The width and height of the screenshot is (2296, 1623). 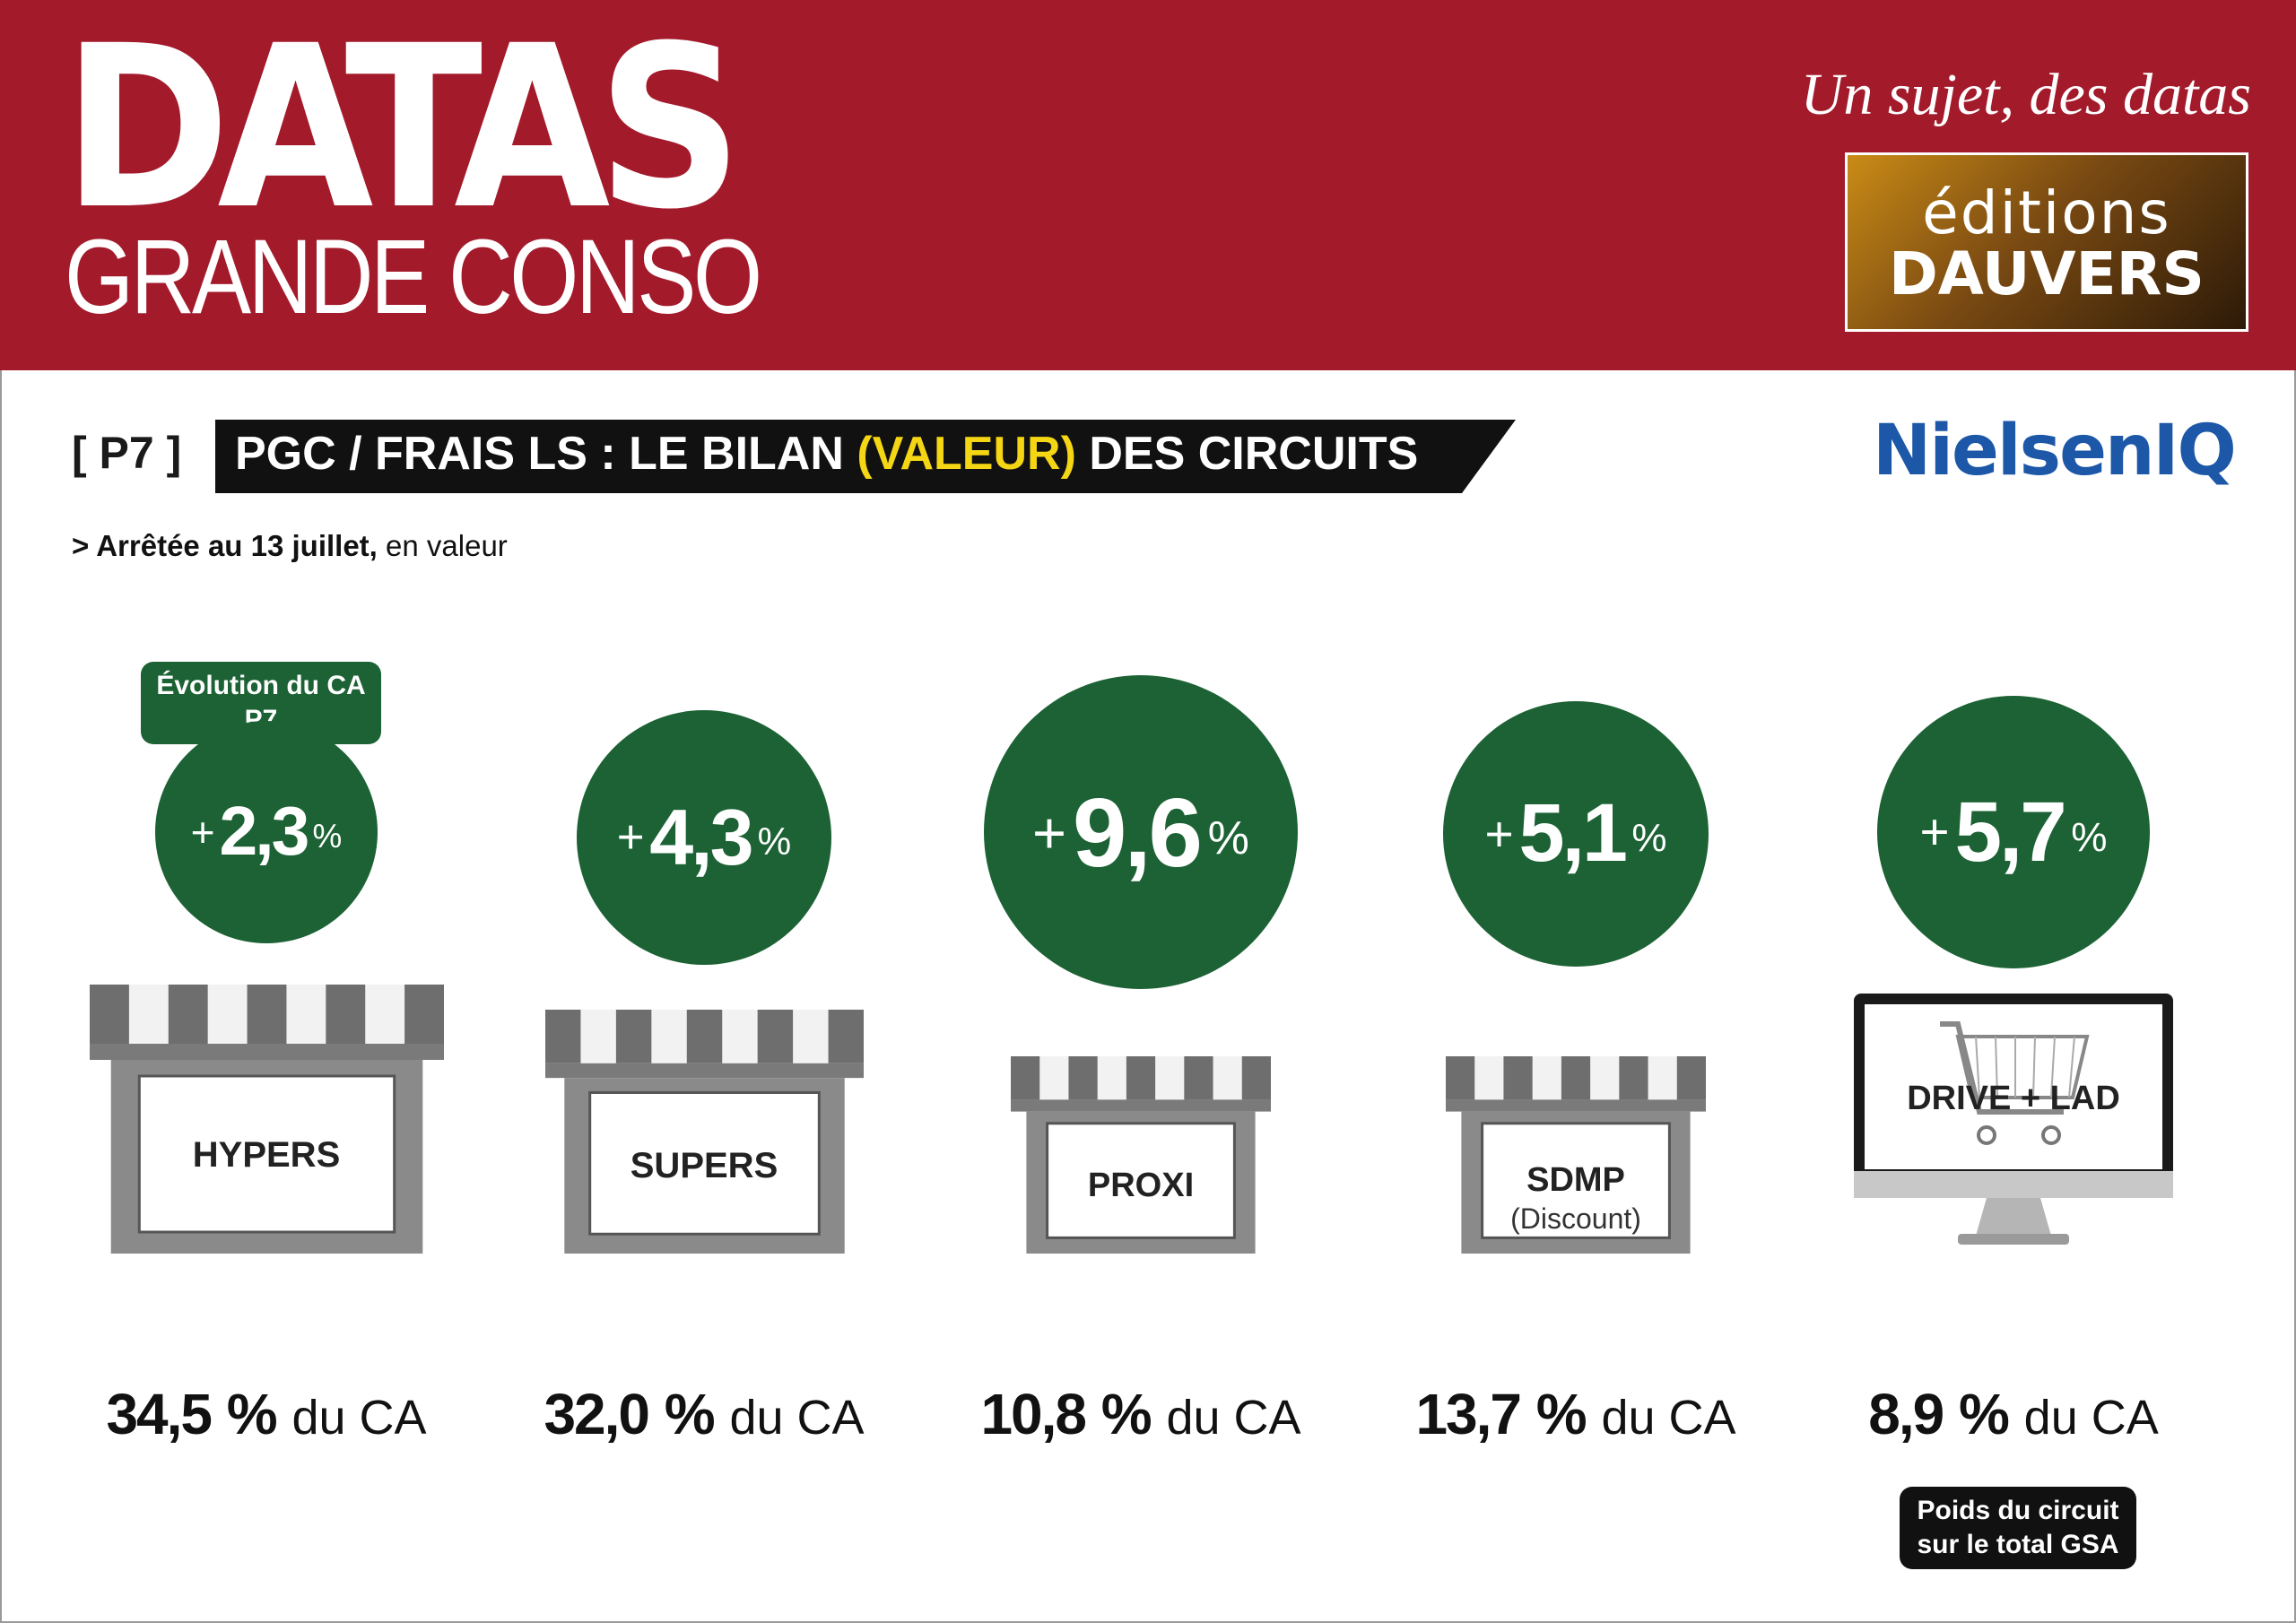 What do you see at coordinates (403, 129) in the screenshot?
I see `brand-title: DATAS` at bounding box center [403, 129].